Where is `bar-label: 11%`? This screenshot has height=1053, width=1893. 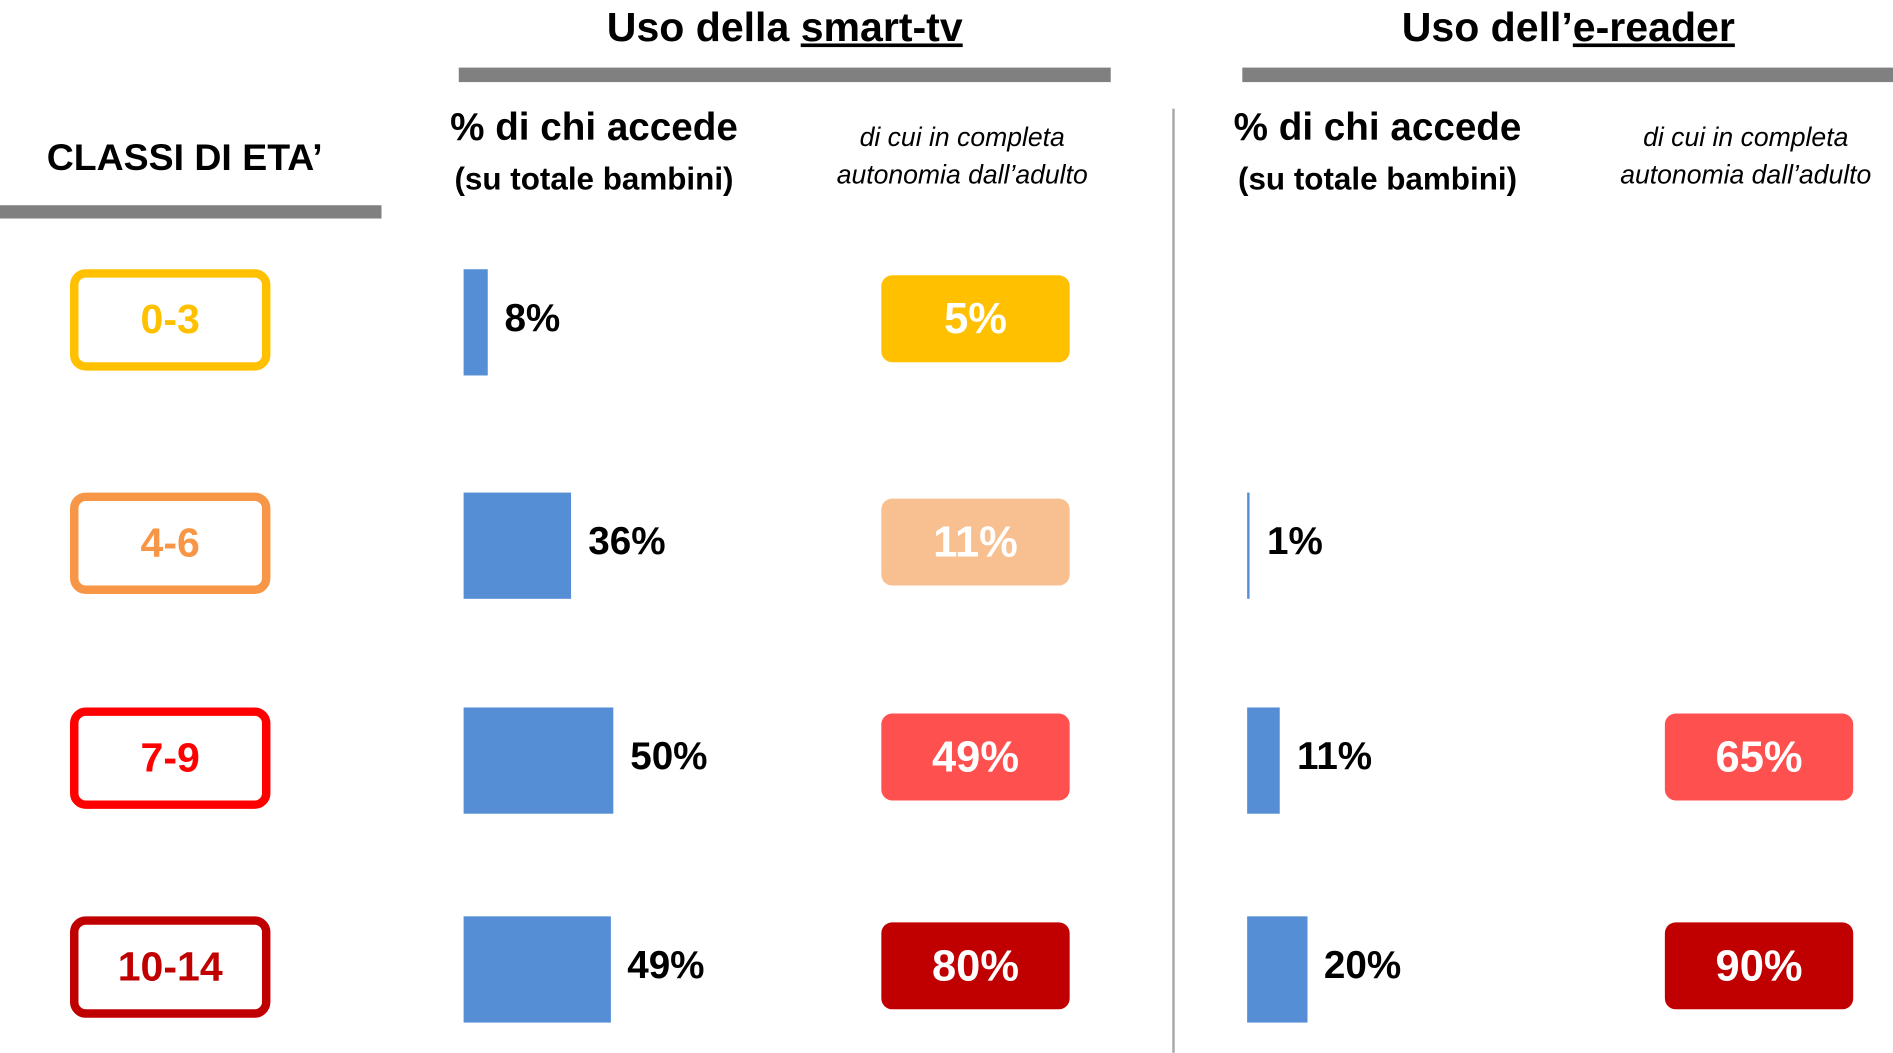 bar-label: 11% is located at coordinates (1334, 756).